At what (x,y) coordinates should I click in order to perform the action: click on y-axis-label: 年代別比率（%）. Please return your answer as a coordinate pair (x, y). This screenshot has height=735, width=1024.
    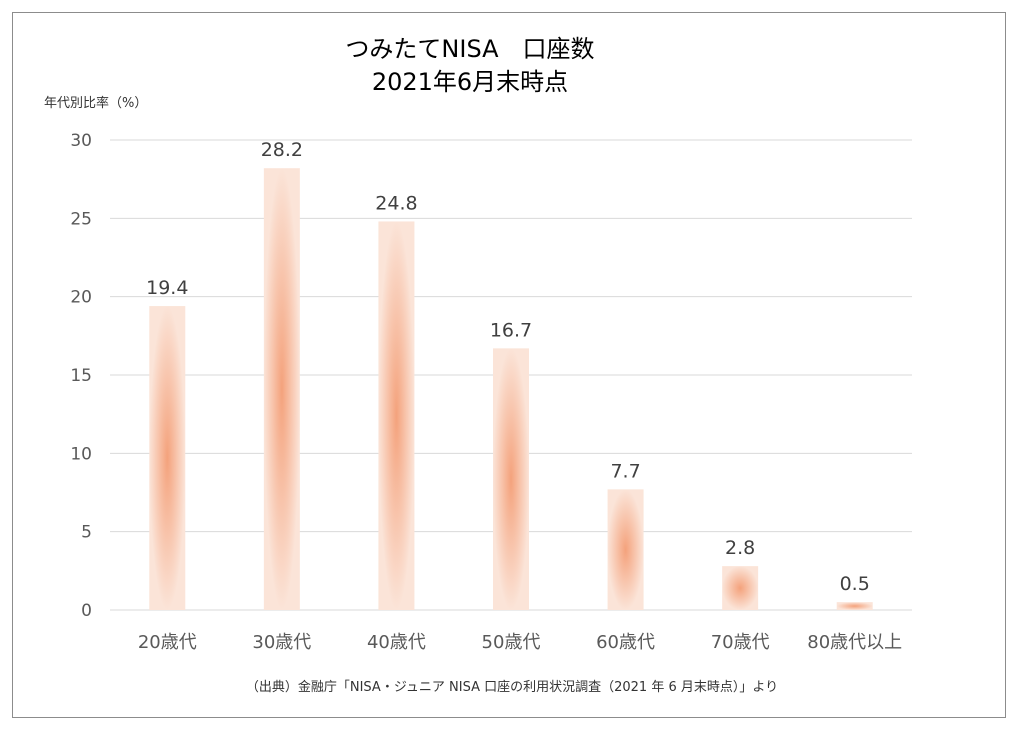
    Looking at the image, I should click on (95, 103).